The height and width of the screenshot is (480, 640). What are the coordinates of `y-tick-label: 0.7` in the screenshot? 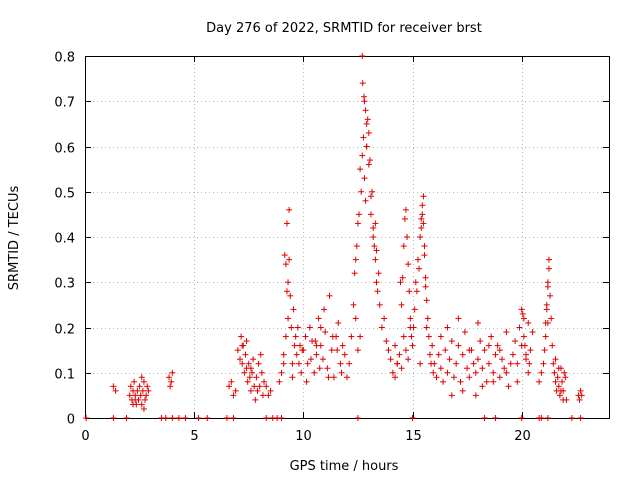 It's located at (64, 103).